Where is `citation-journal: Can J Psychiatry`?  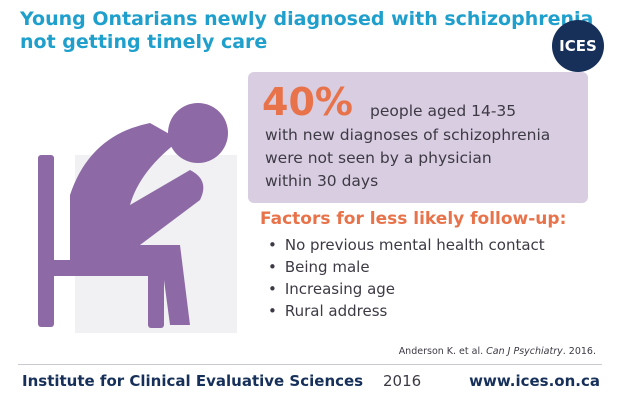
citation-journal: Can J Psychiatry is located at coordinates (524, 351).